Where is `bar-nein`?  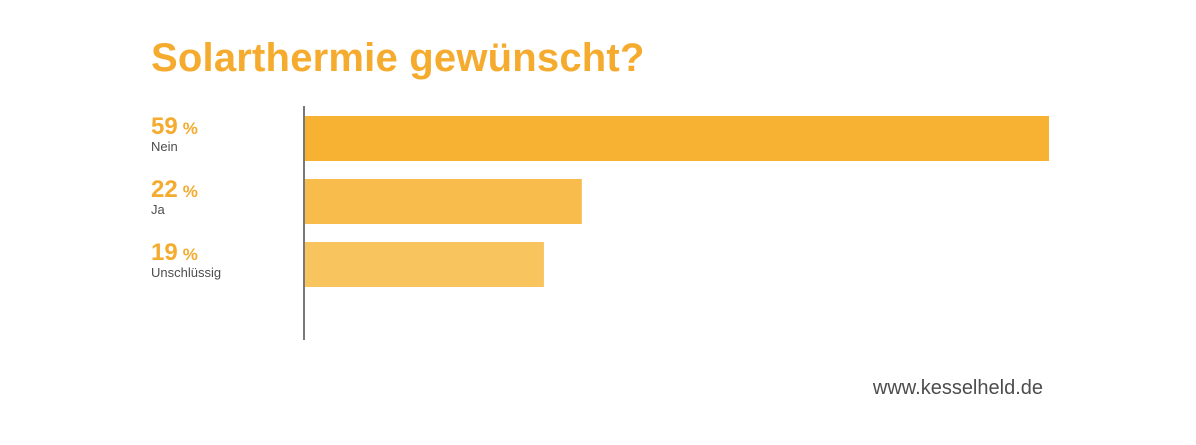
bar-nein is located at coordinates (677, 138).